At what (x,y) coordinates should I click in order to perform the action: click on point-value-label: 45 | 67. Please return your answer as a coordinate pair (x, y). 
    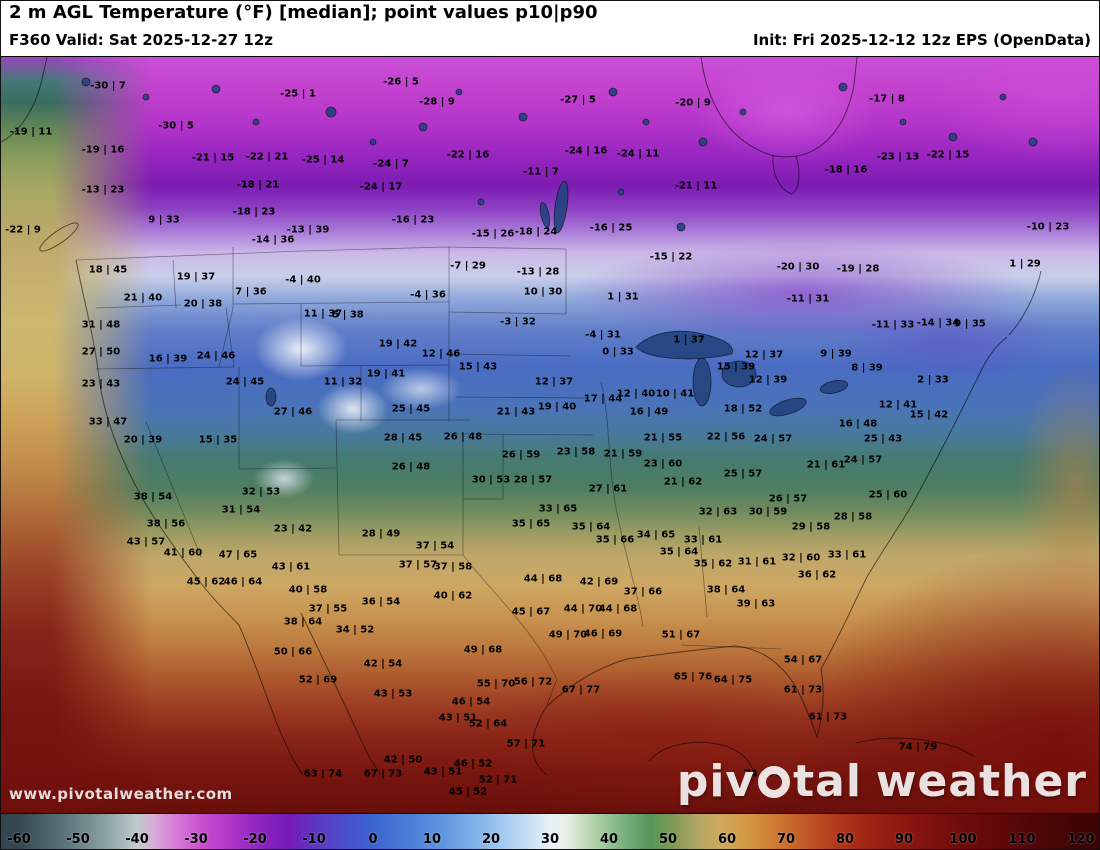
    Looking at the image, I should click on (531, 612).